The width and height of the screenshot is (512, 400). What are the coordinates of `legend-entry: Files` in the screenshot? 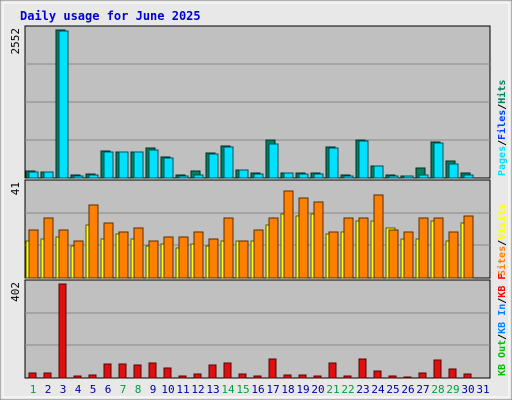 It's located at (502, 125).